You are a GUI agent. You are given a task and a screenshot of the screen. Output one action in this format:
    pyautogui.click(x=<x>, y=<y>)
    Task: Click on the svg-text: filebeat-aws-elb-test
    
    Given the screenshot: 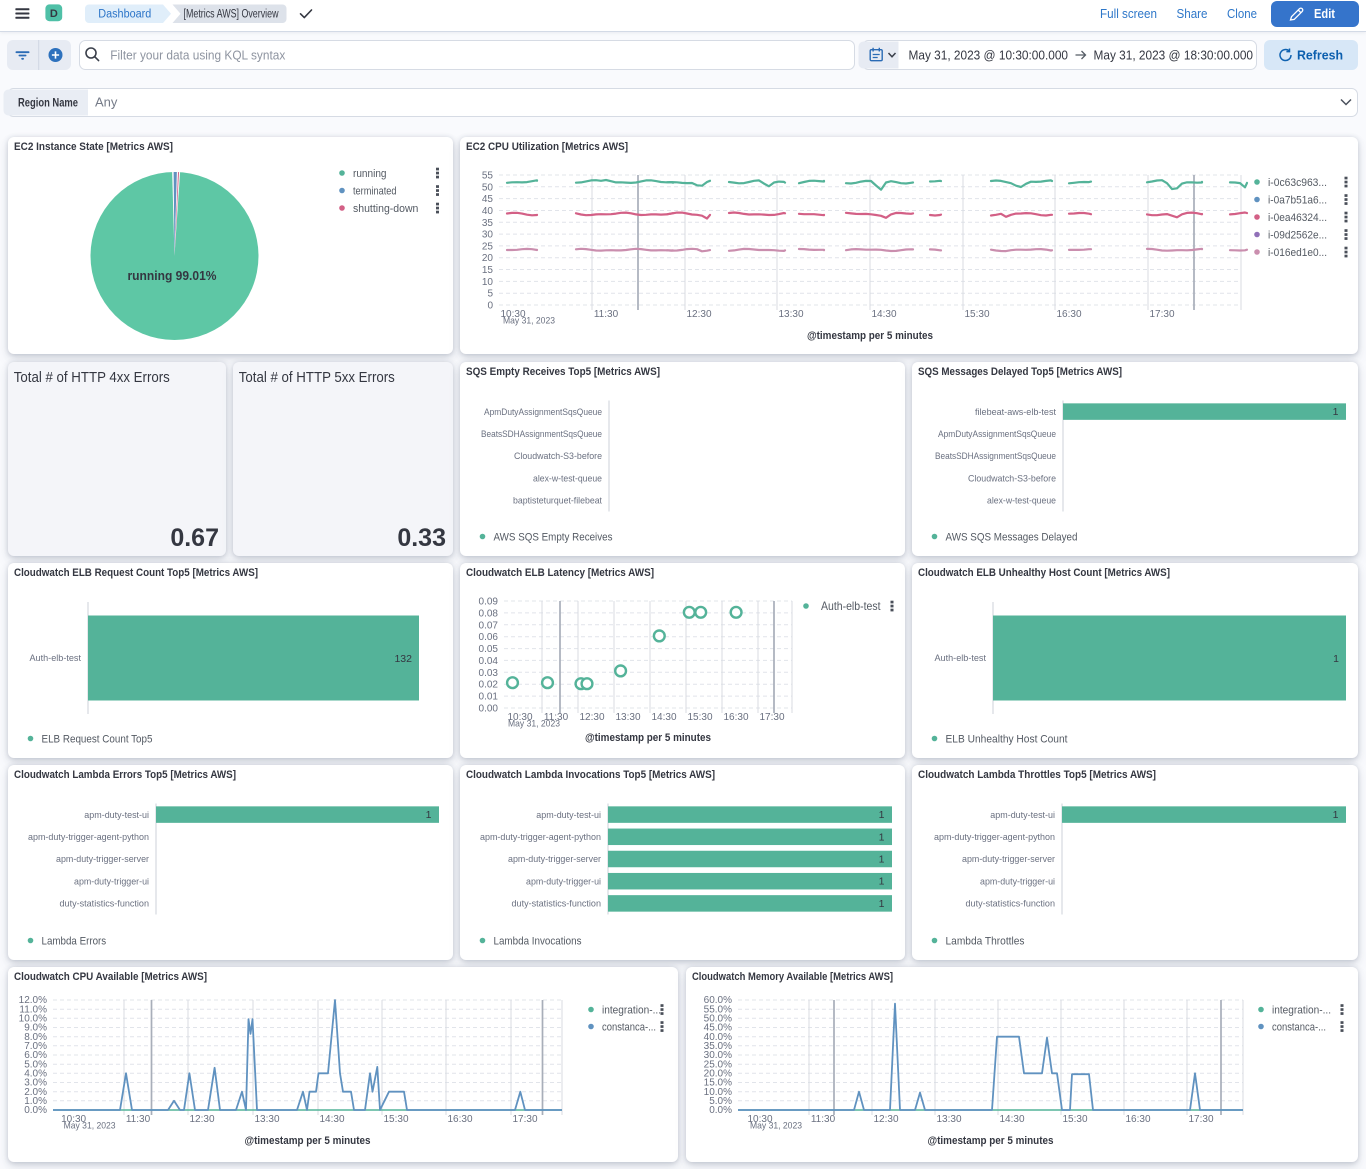 What is the action you would take?
    pyautogui.click(x=1015, y=412)
    